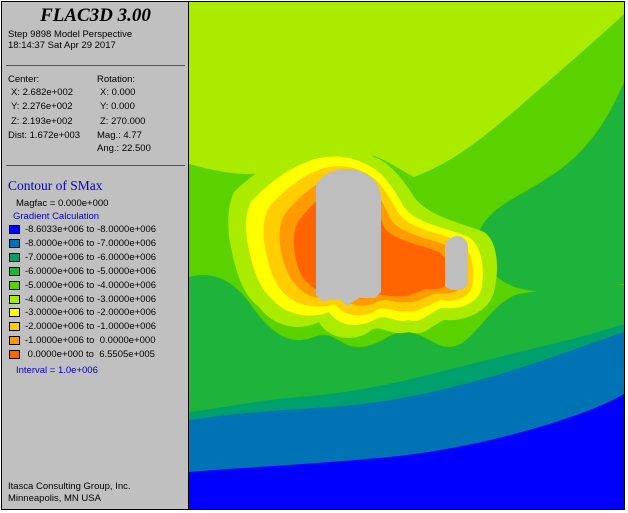 The width and height of the screenshot is (628, 513). I want to click on interval: Interval = 1.0e+006, so click(57, 370).